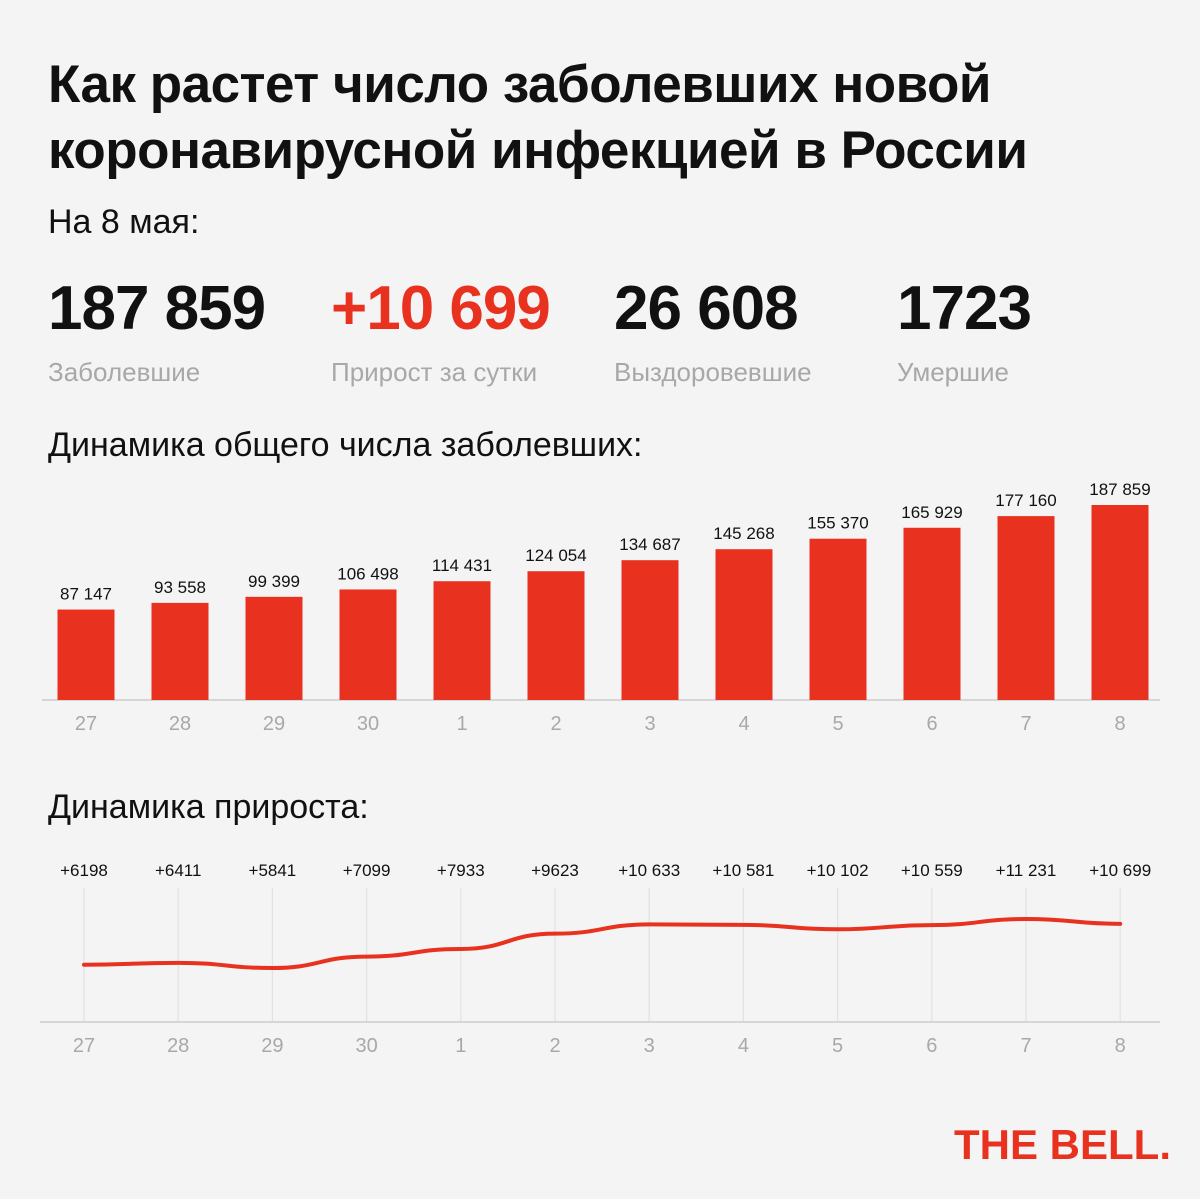 The image size is (1200, 1199). Describe the element at coordinates (208, 807) in the screenshot. I see `line-chart-title: Динамика прироста:` at that location.